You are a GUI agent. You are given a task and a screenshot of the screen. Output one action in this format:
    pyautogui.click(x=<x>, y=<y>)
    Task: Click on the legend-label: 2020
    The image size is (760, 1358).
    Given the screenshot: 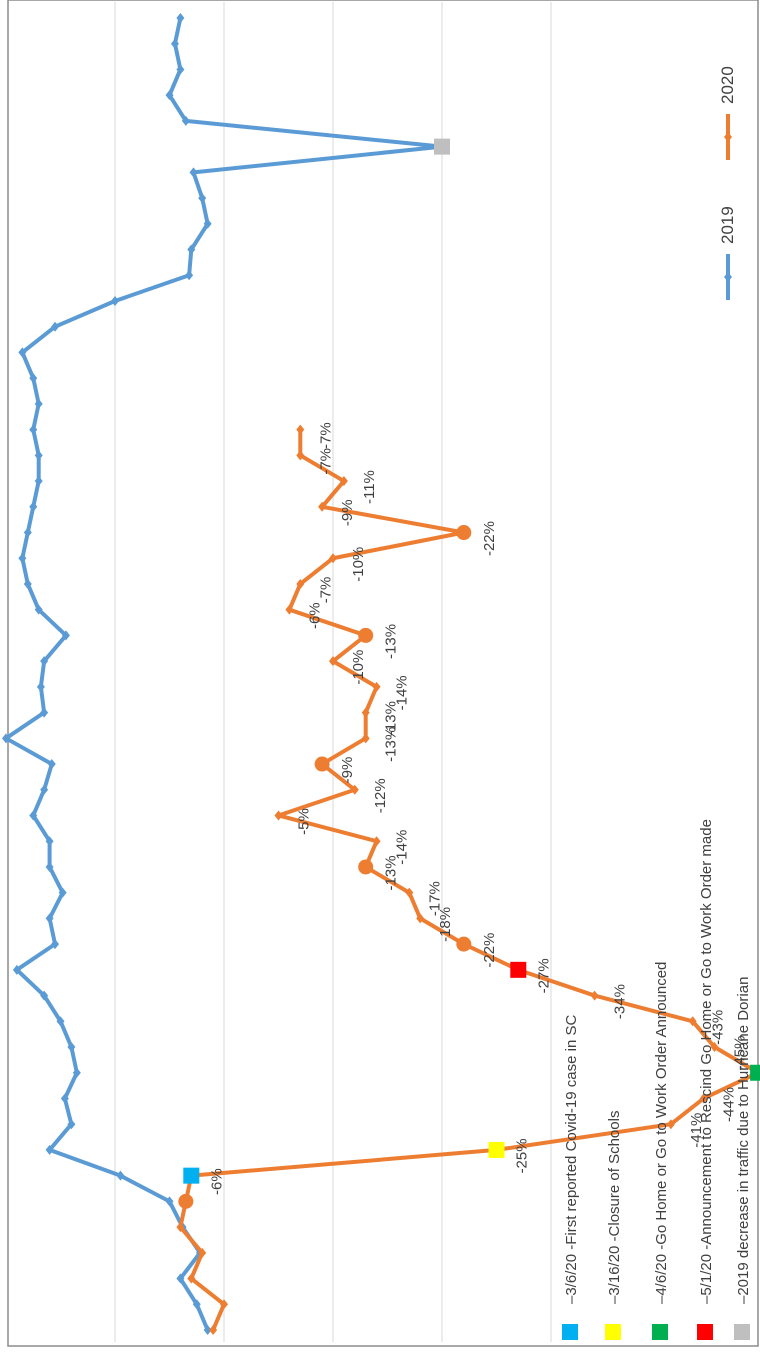 What is the action you would take?
    pyautogui.click(x=727, y=85)
    